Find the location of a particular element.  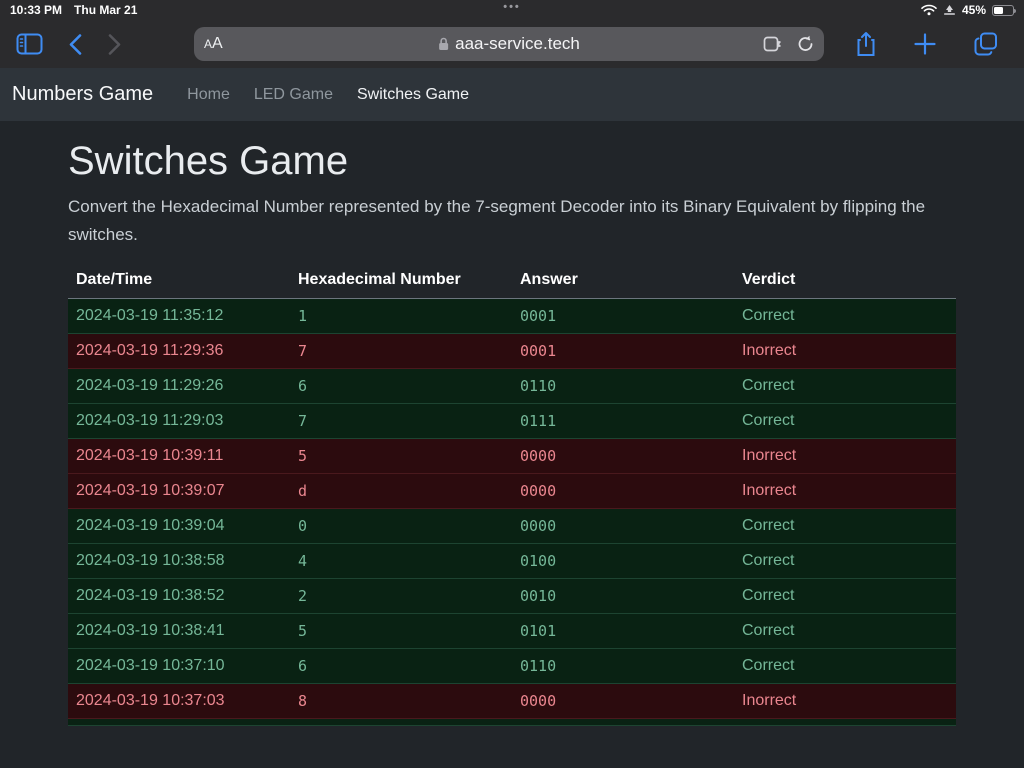

table-row: 2024-03-19 10:39:11 5 0000 Inorrect is located at coordinates (512, 456).